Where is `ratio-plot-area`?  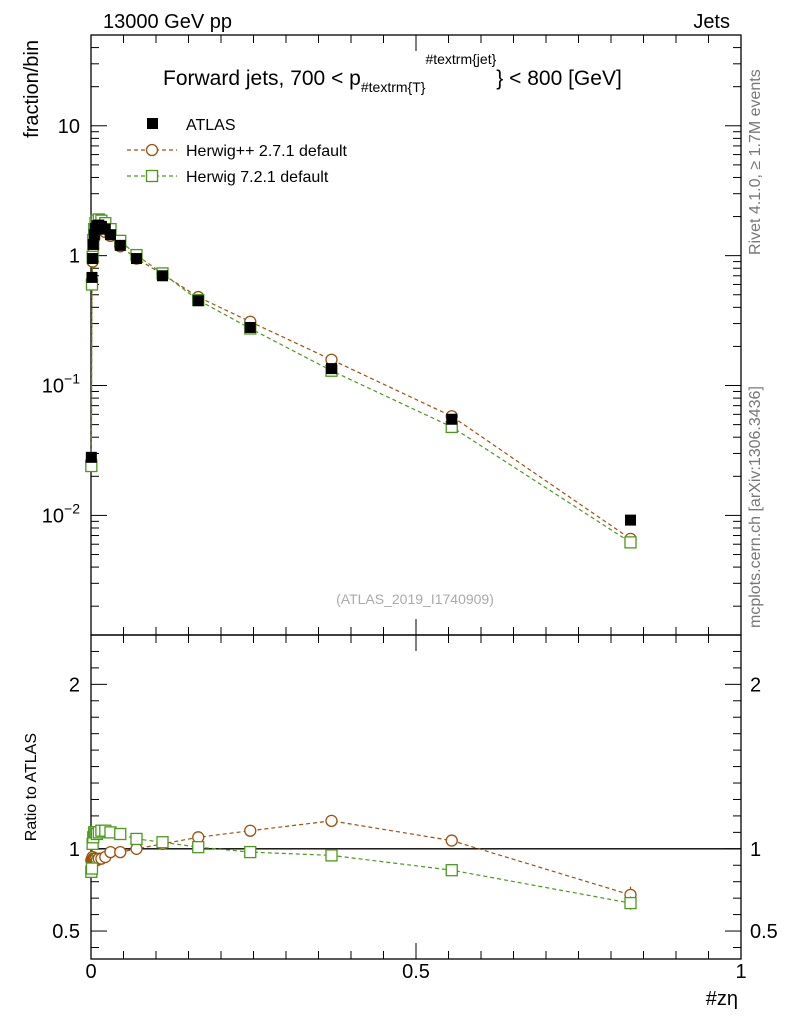
ratio-plot-area is located at coordinates (413, 862).